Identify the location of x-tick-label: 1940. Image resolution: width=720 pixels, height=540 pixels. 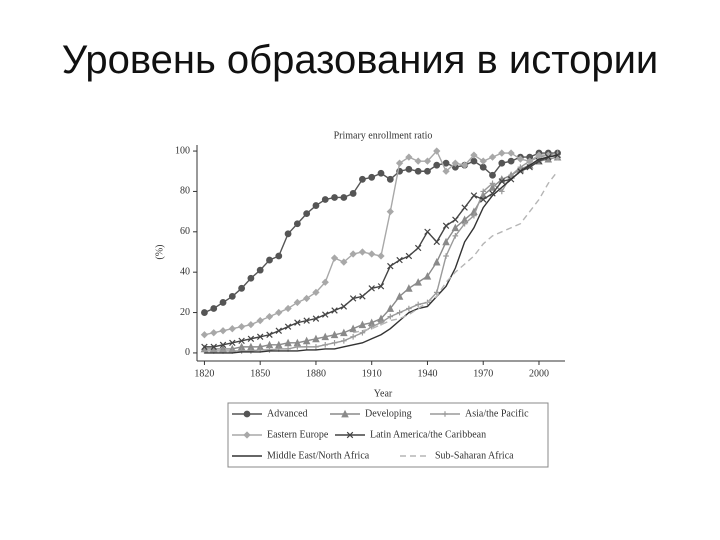
(427, 373).